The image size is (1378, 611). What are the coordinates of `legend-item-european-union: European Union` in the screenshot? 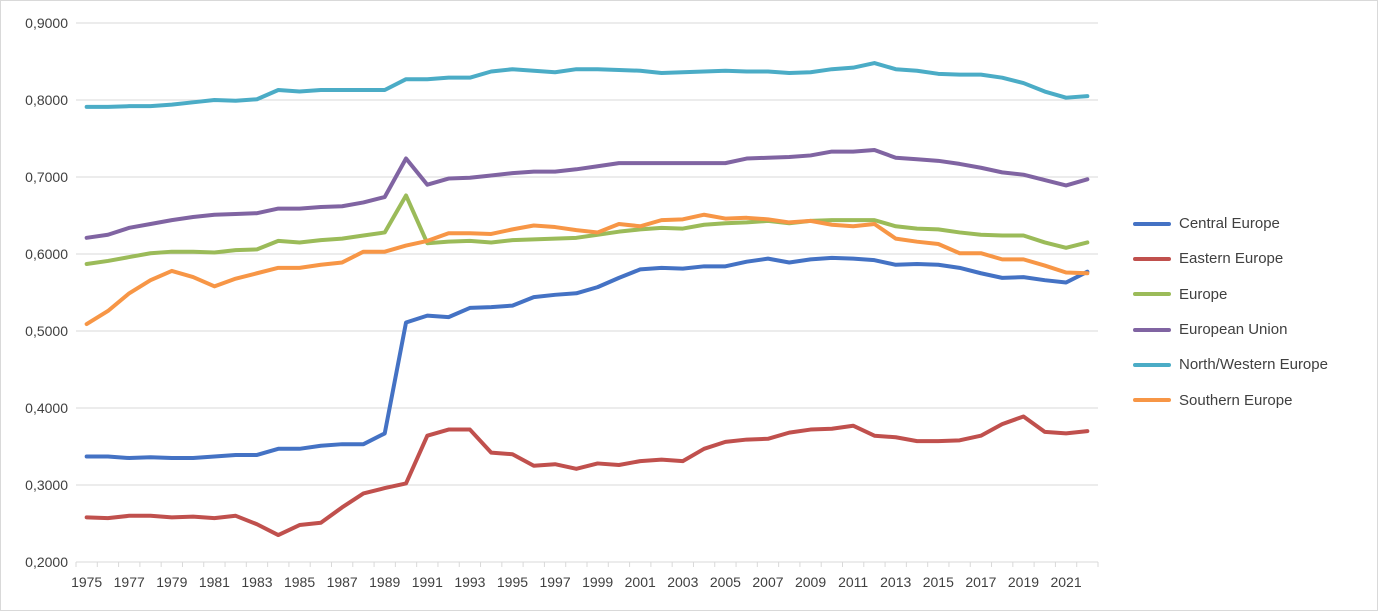 It's located at (1250, 329).